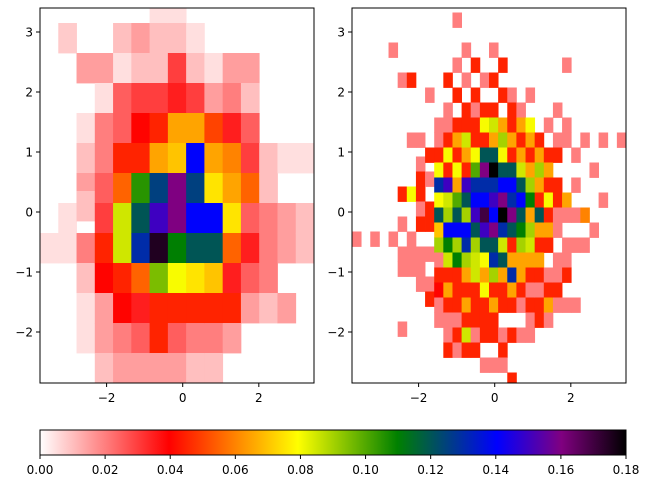 The height and width of the screenshot is (493, 651). Describe the element at coordinates (40, 470) in the screenshot. I see `colorbar-tick-label: 0.00` at that location.